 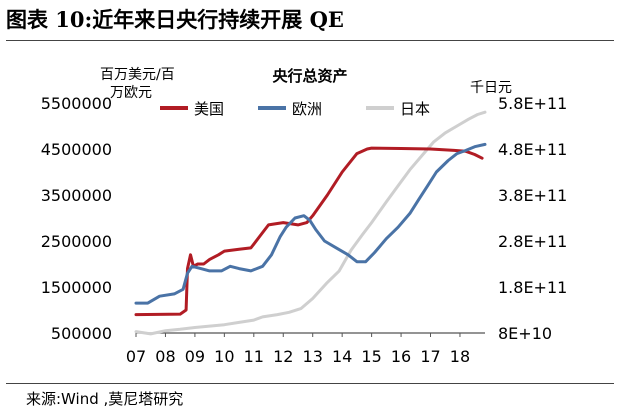 I want to click on y-left-tick-label: 3500000, so click(x=76, y=195).